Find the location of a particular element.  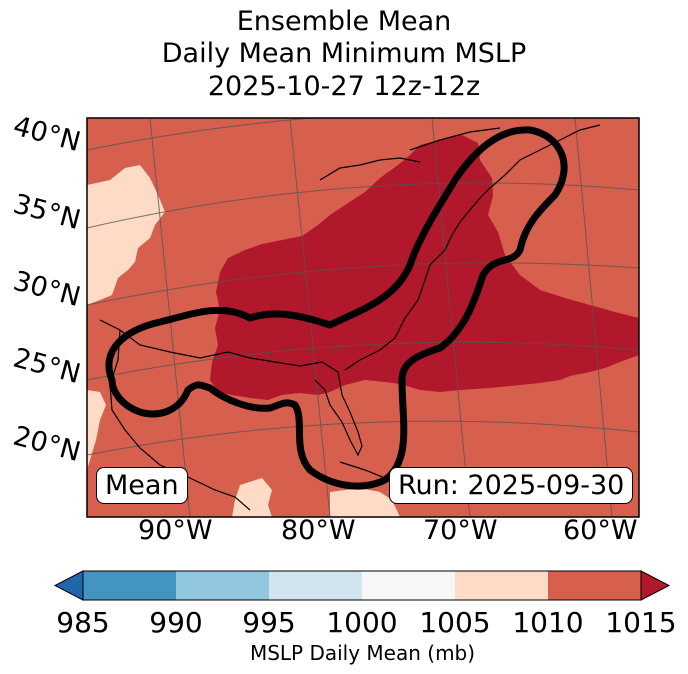

colorbar-tick-985: 985 is located at coordinates (83, 622).